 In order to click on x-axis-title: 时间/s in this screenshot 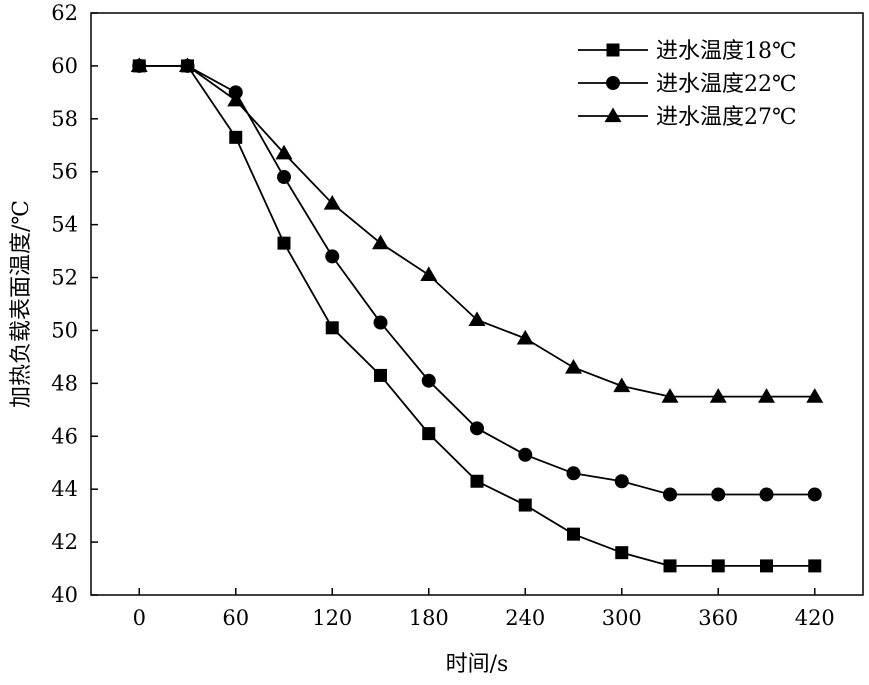, I will do `click(477, 664)`.